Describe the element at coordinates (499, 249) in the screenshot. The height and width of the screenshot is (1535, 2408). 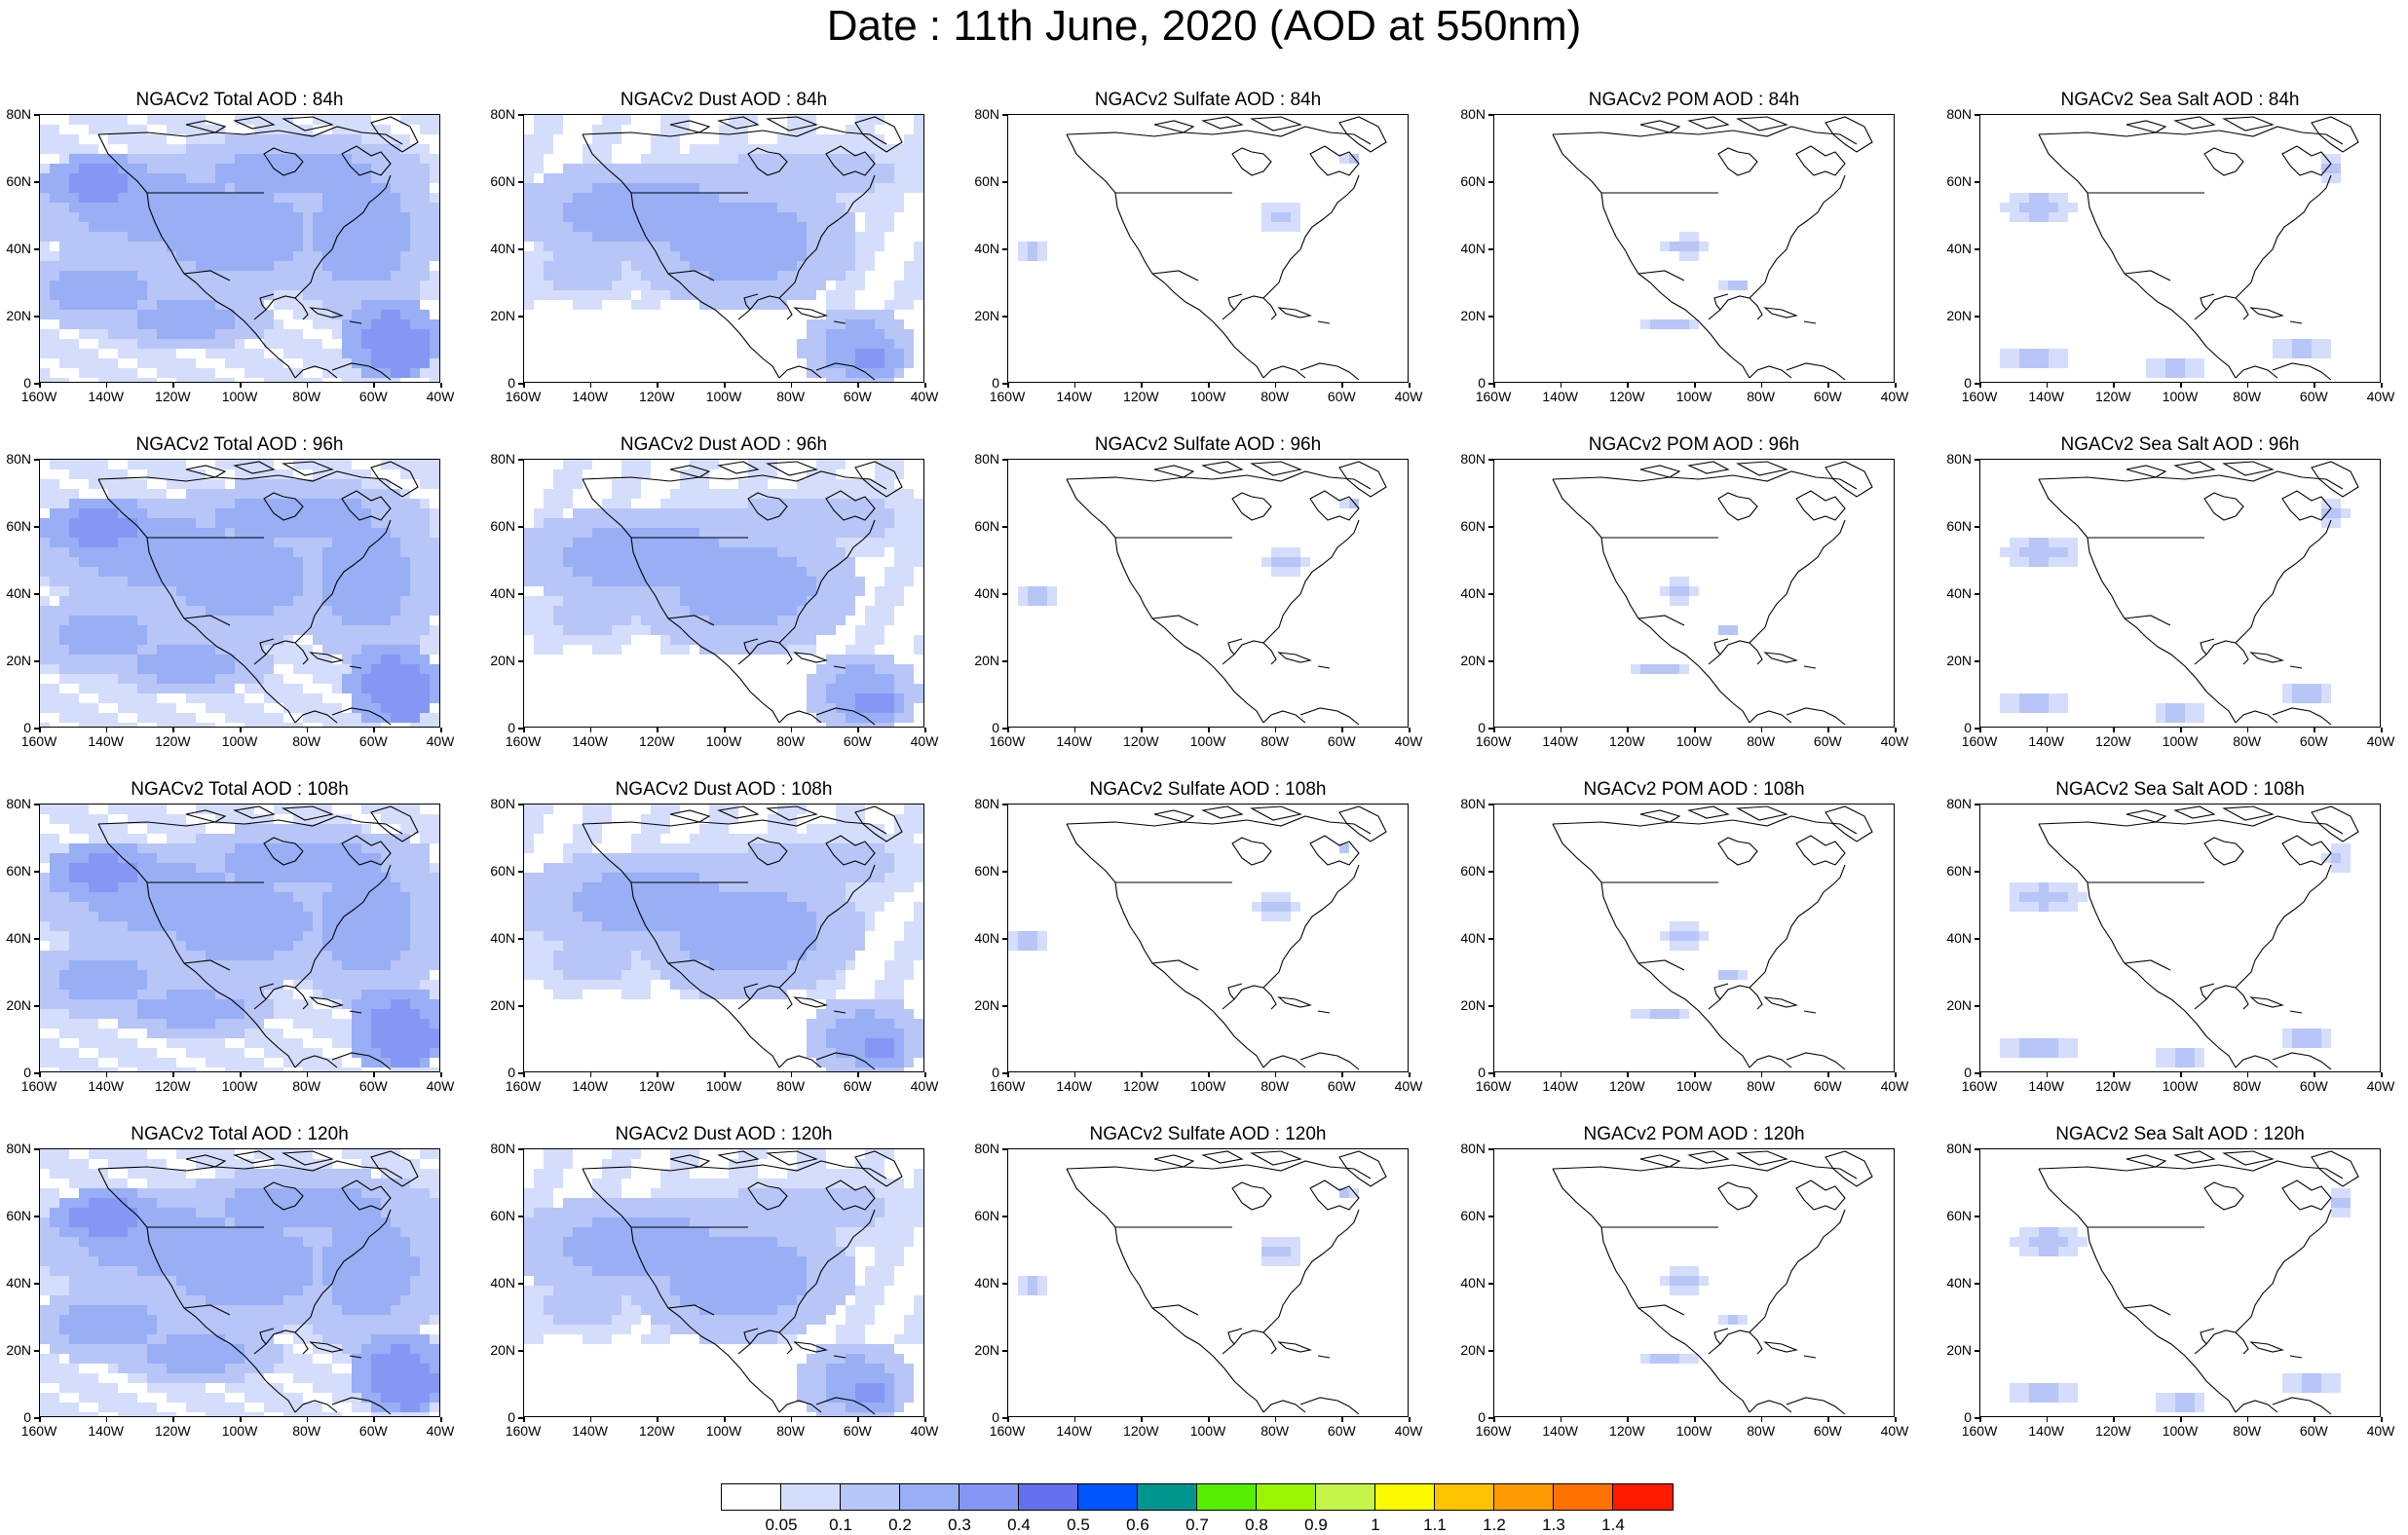
I see `lat-tick-label: 40N` at that location.